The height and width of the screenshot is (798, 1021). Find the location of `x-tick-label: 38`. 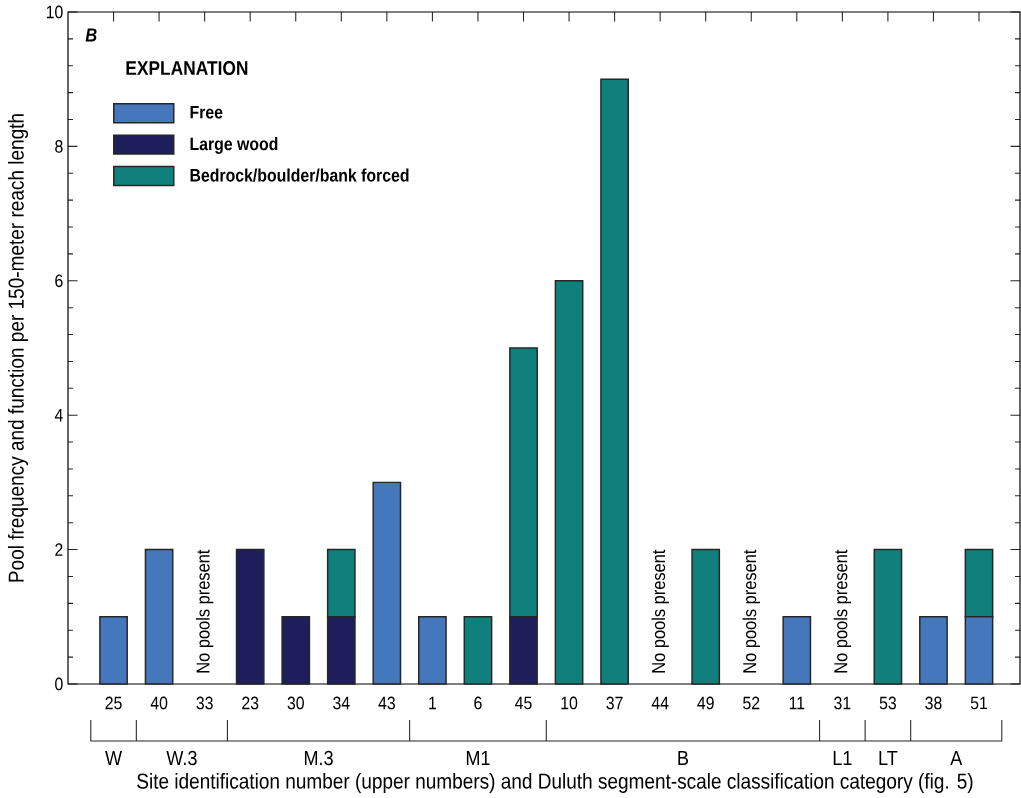

x-tick-label: 38 is located at coordinates (933, 703).